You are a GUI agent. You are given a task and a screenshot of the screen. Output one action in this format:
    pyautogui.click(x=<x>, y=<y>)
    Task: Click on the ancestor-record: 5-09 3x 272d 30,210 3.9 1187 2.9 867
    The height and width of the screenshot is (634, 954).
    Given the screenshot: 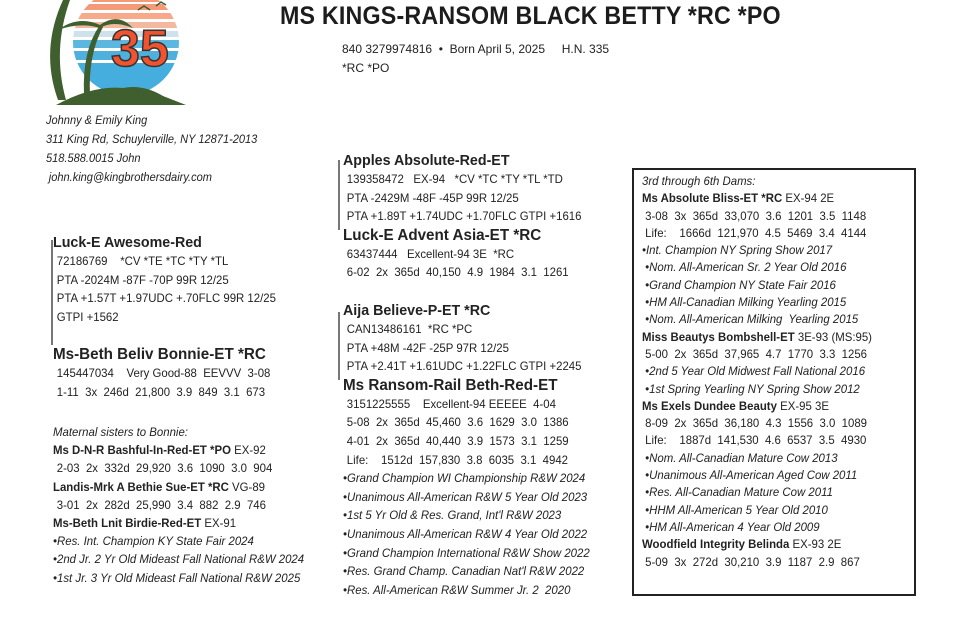 What is the action you would take?
    pyautogui.click(x=751, y=561)
    